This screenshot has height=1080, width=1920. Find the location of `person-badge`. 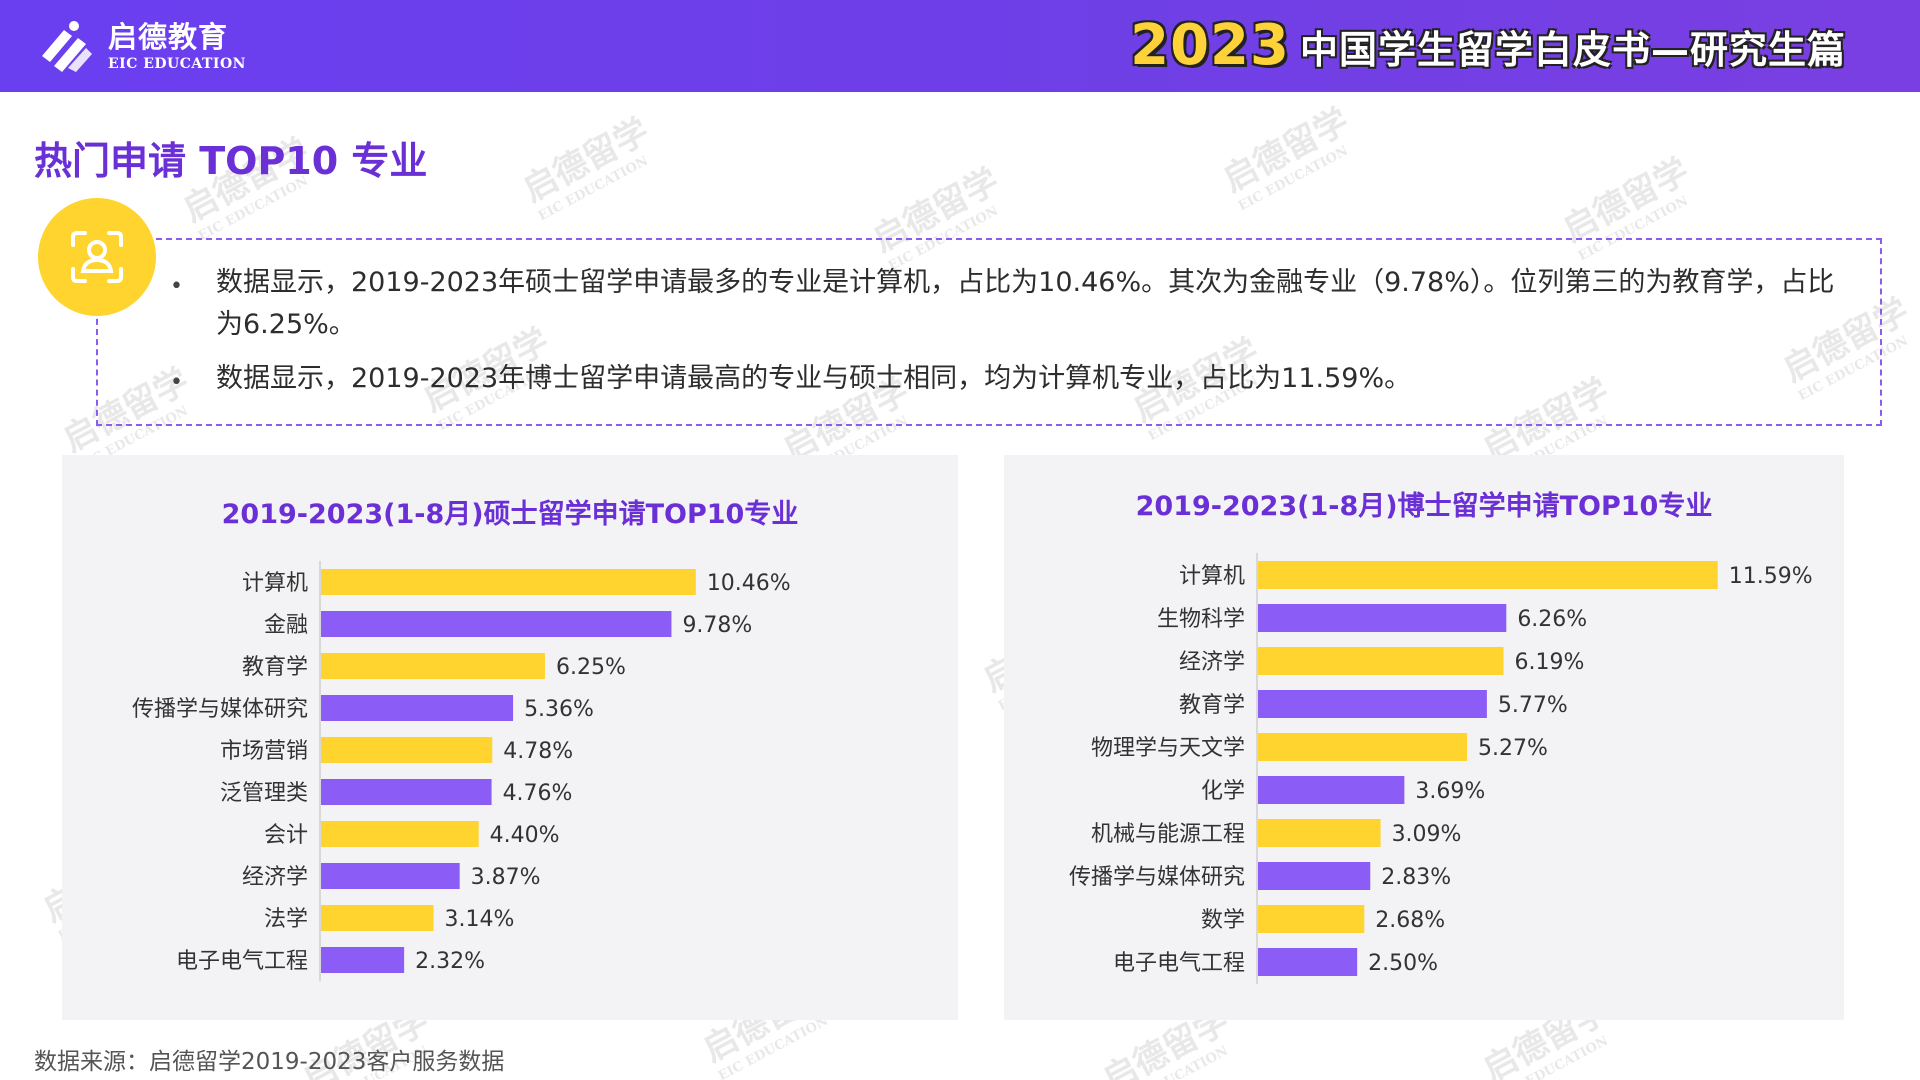

person-badge is located at coordinates (97, 257).